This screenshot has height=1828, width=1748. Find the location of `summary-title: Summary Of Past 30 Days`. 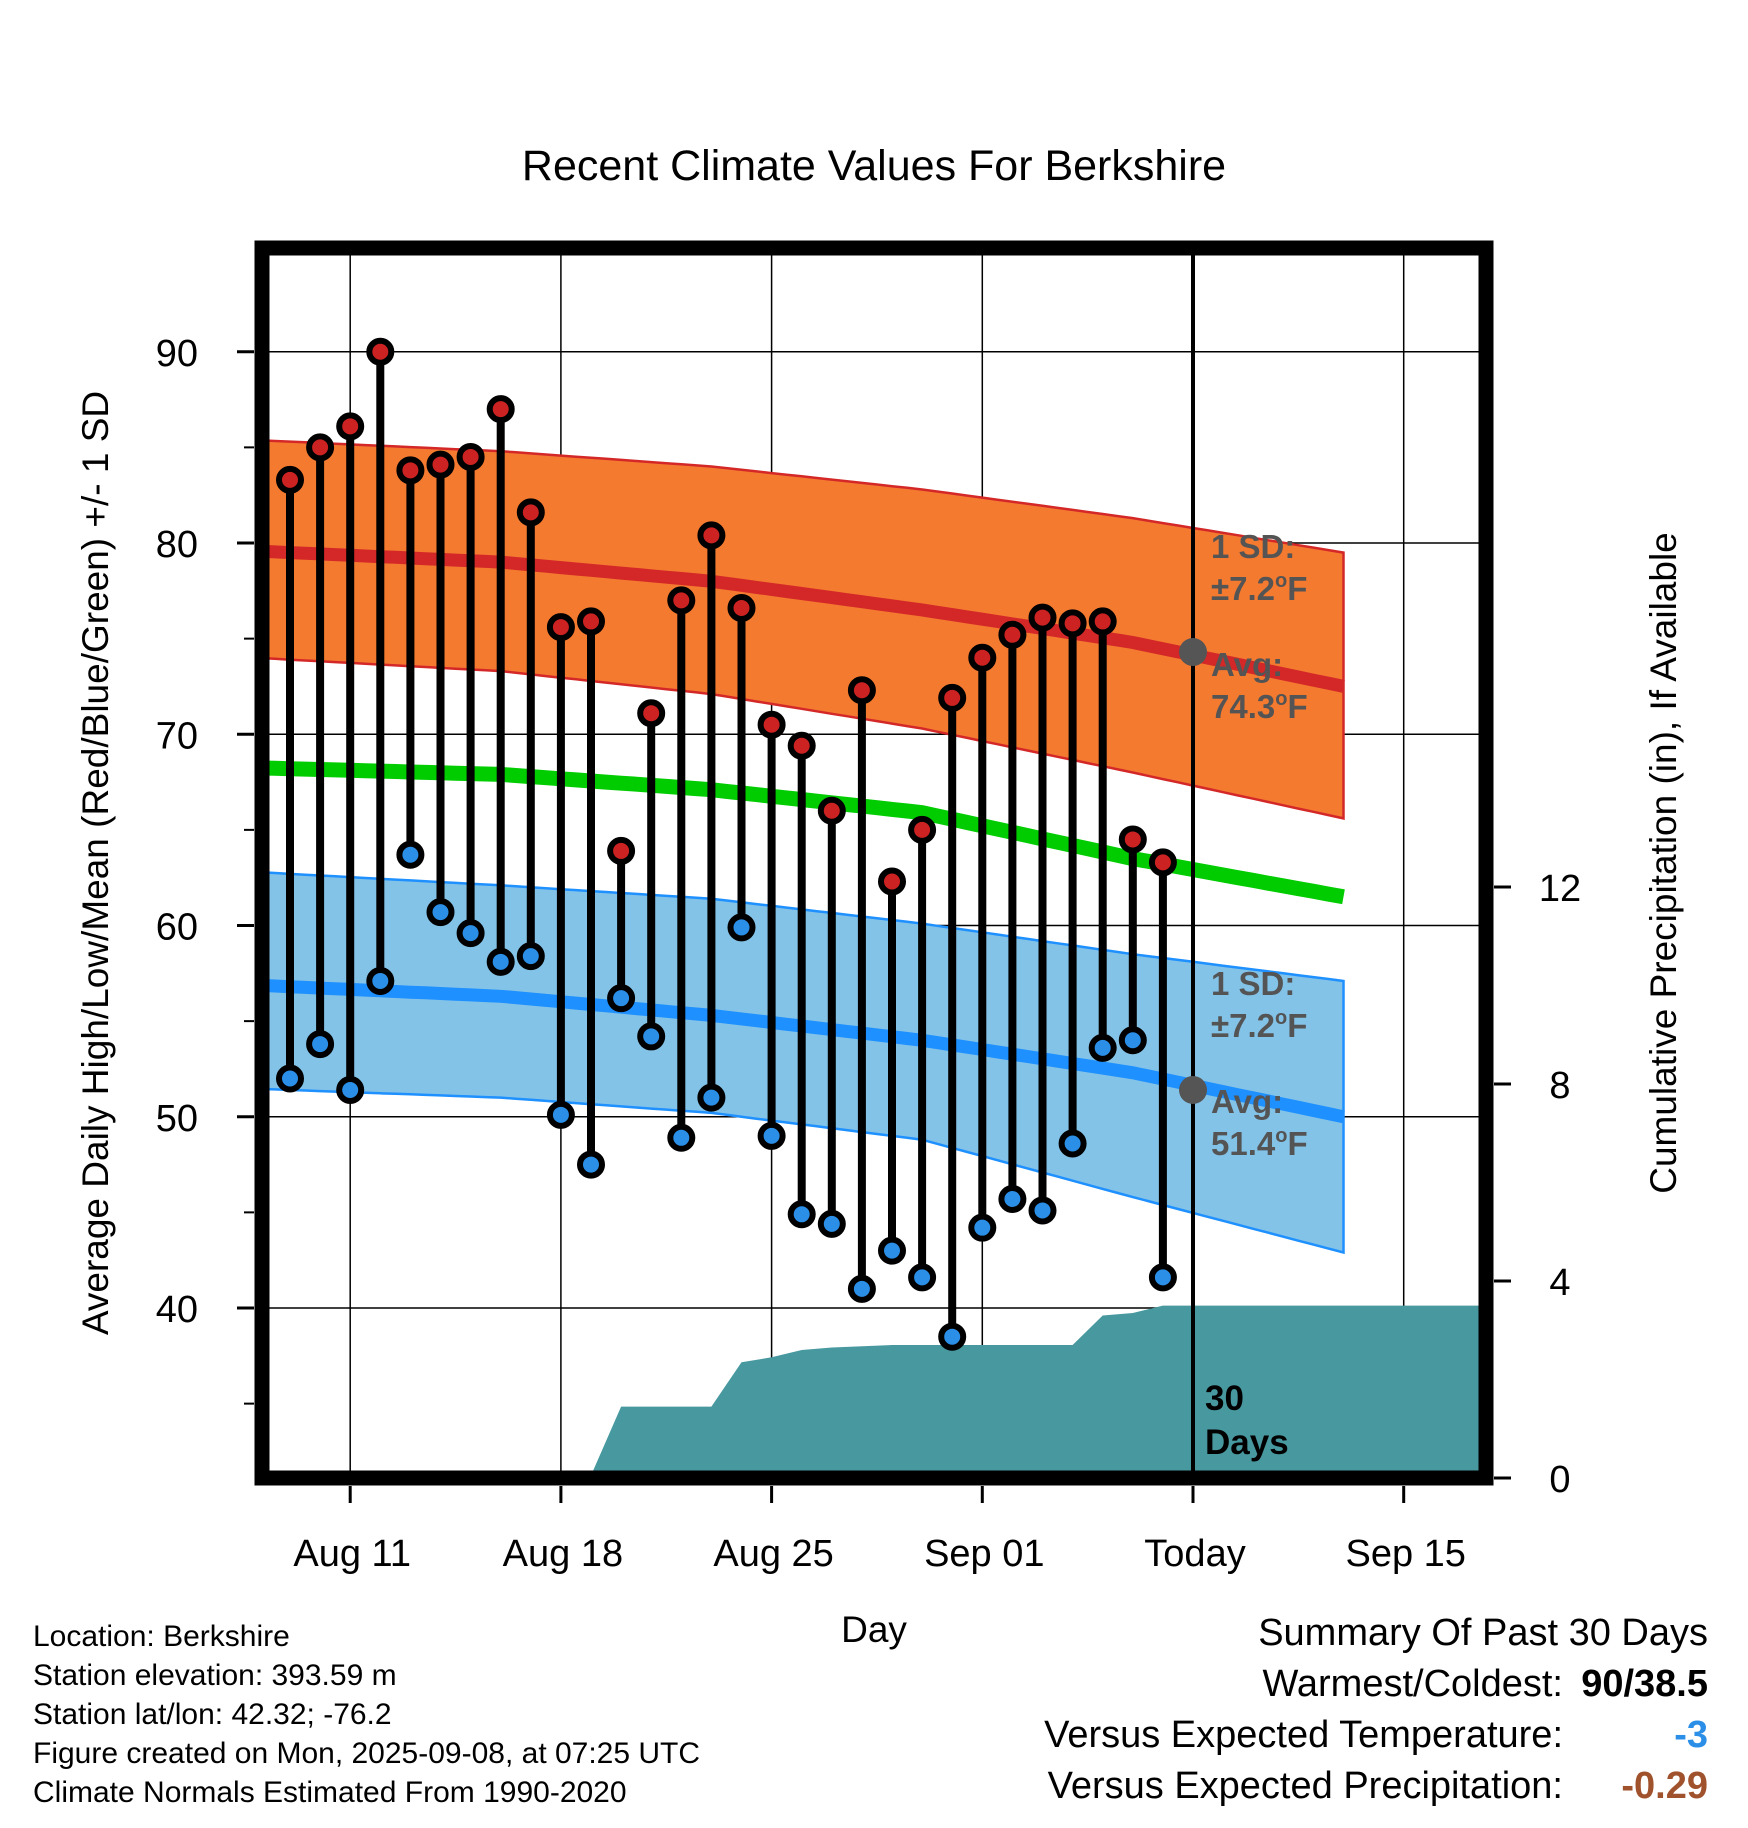

summary-title: Summary Of Past 30 Days is located at coordinates (1483, 1633).